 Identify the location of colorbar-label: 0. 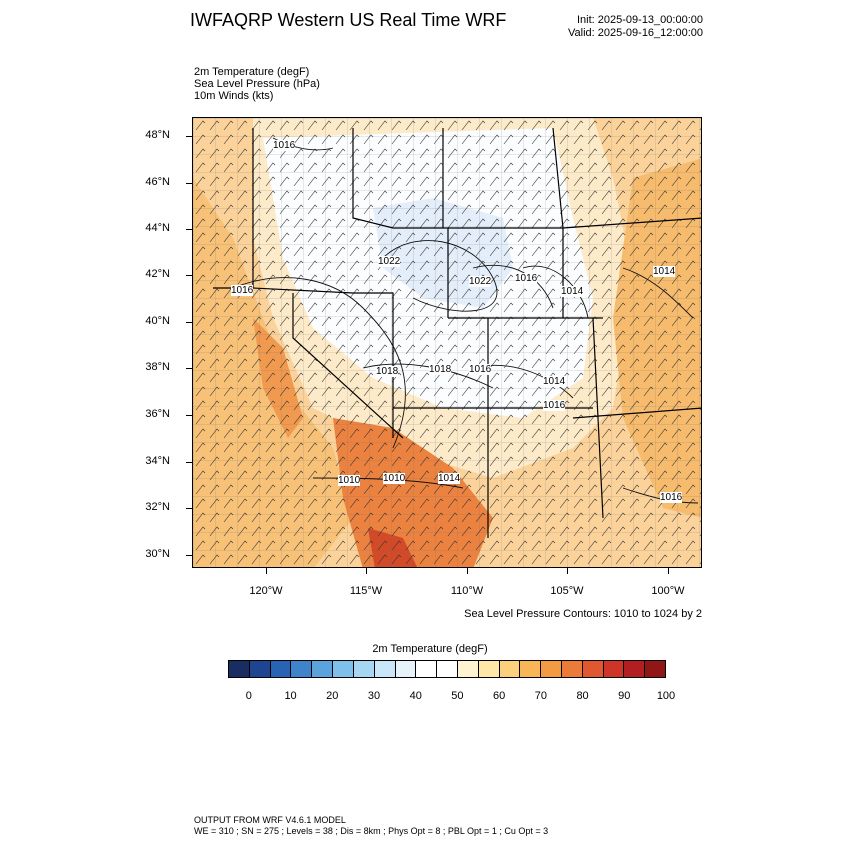
(248, 696).